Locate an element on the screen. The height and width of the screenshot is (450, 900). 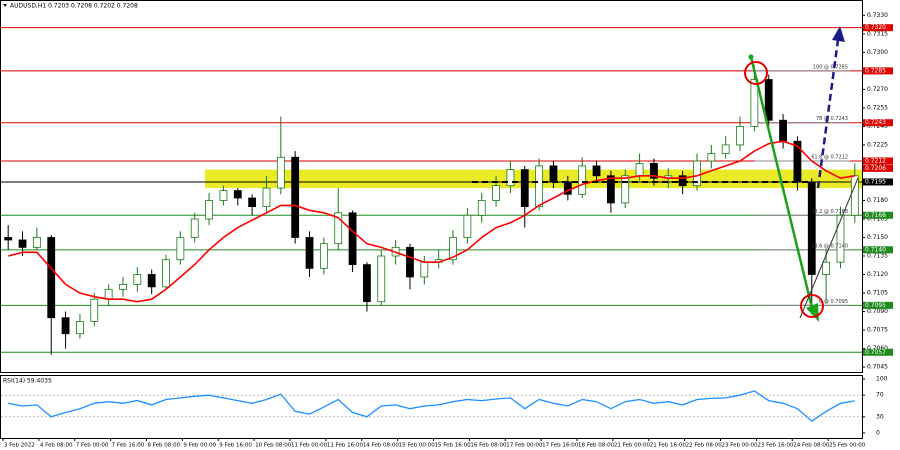
x-tick-label: 16 Feb 08:00 is located at coordinates (488, 446).